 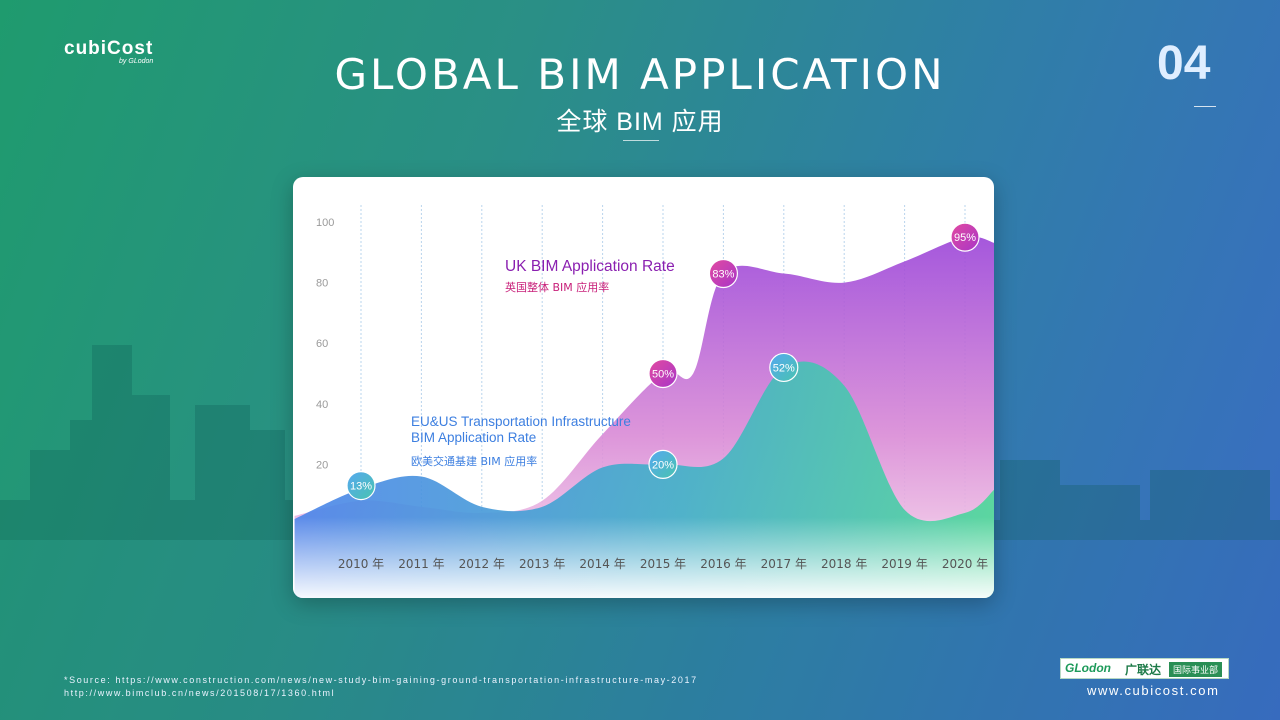 What do you see at coordinates (109, 48) in the screenshot?
I see `logo-text: cubiCost` at bounding box center [109, 48].